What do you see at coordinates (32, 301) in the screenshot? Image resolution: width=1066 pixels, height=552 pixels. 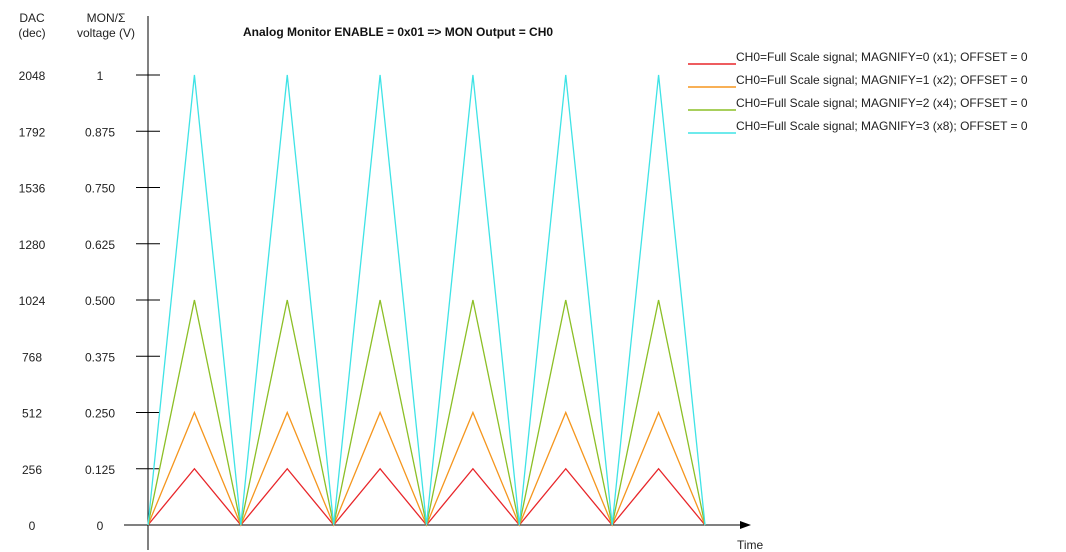 I see `dac-tick-label: 1024` at bounding box center [32, 301].